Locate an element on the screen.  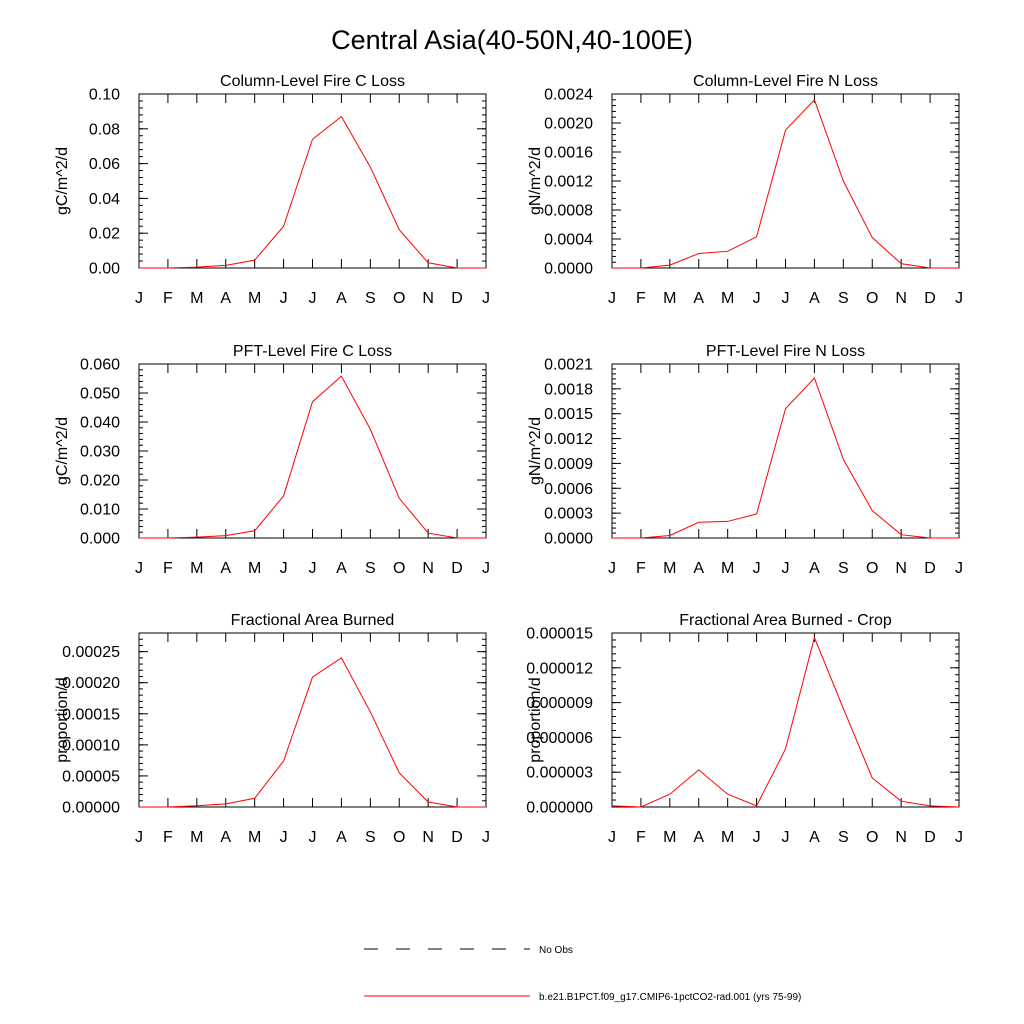
y-tick-label: 0.000012 is located at coordinates (559, 668).